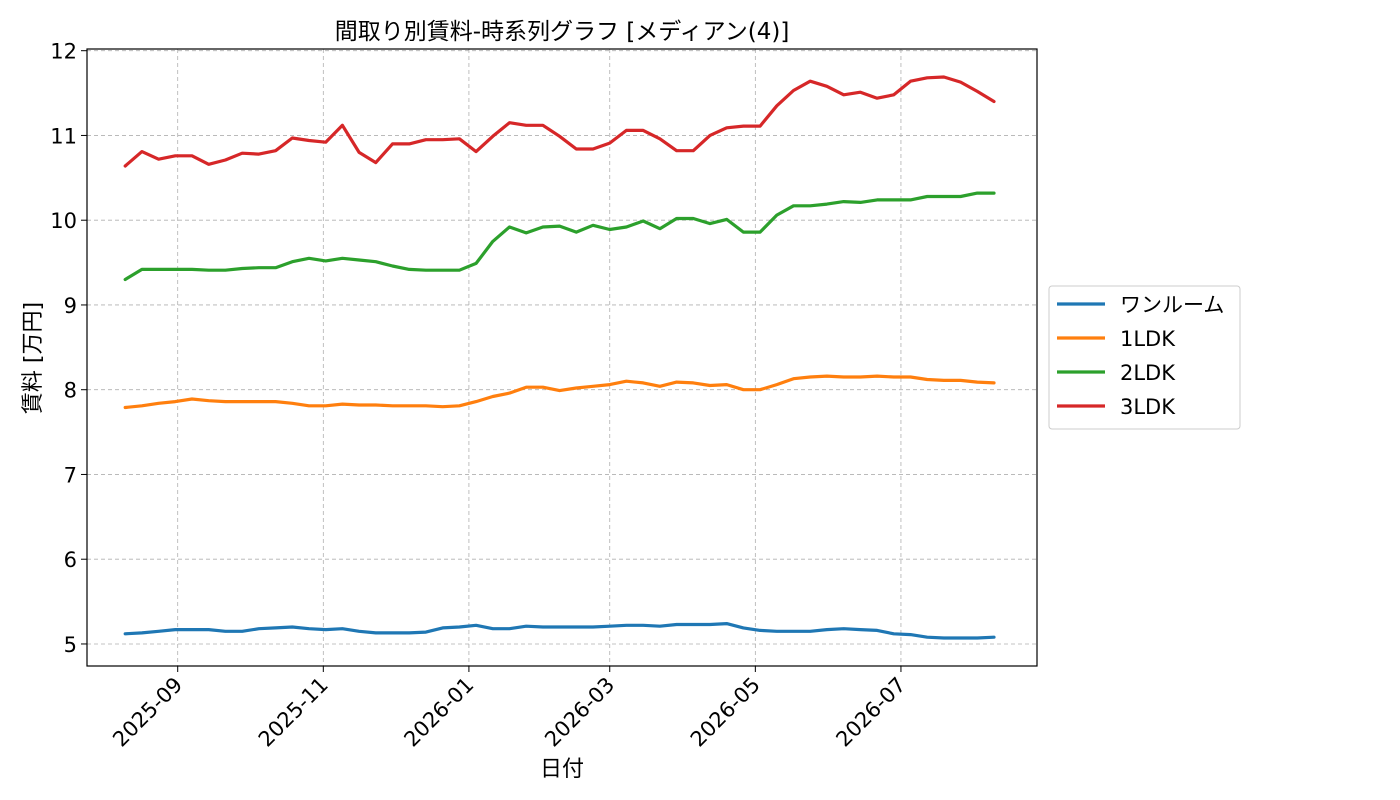 The height and width of the screenshot is (800, 1400). What do you see at coordinates (70, 560) in the screenshot?
I see `y-tick-label: 6` at bounding box center [70, 560].